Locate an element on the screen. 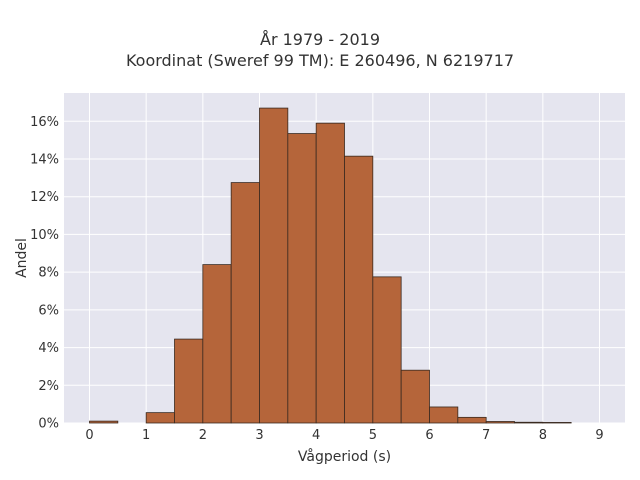  y-tick-label: 12% is located at coordinates (44, 197).